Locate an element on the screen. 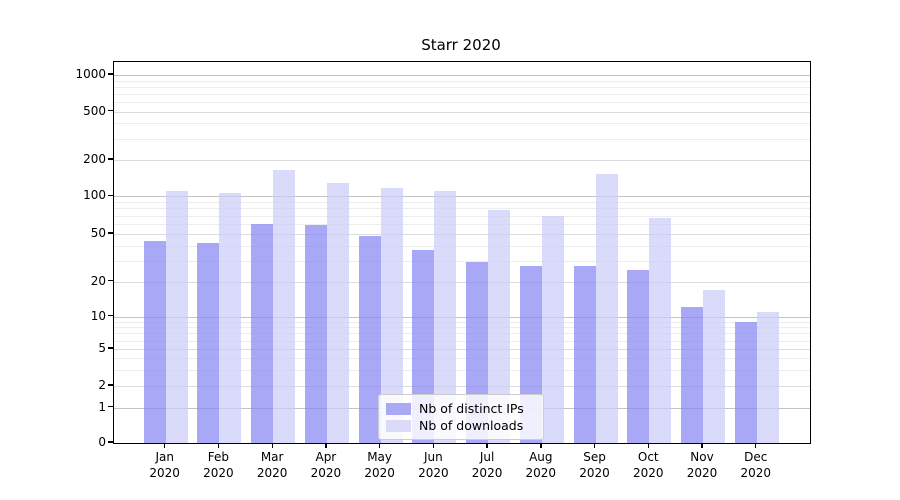  y-tick-label: 200 is located at coordinates (94, 159).